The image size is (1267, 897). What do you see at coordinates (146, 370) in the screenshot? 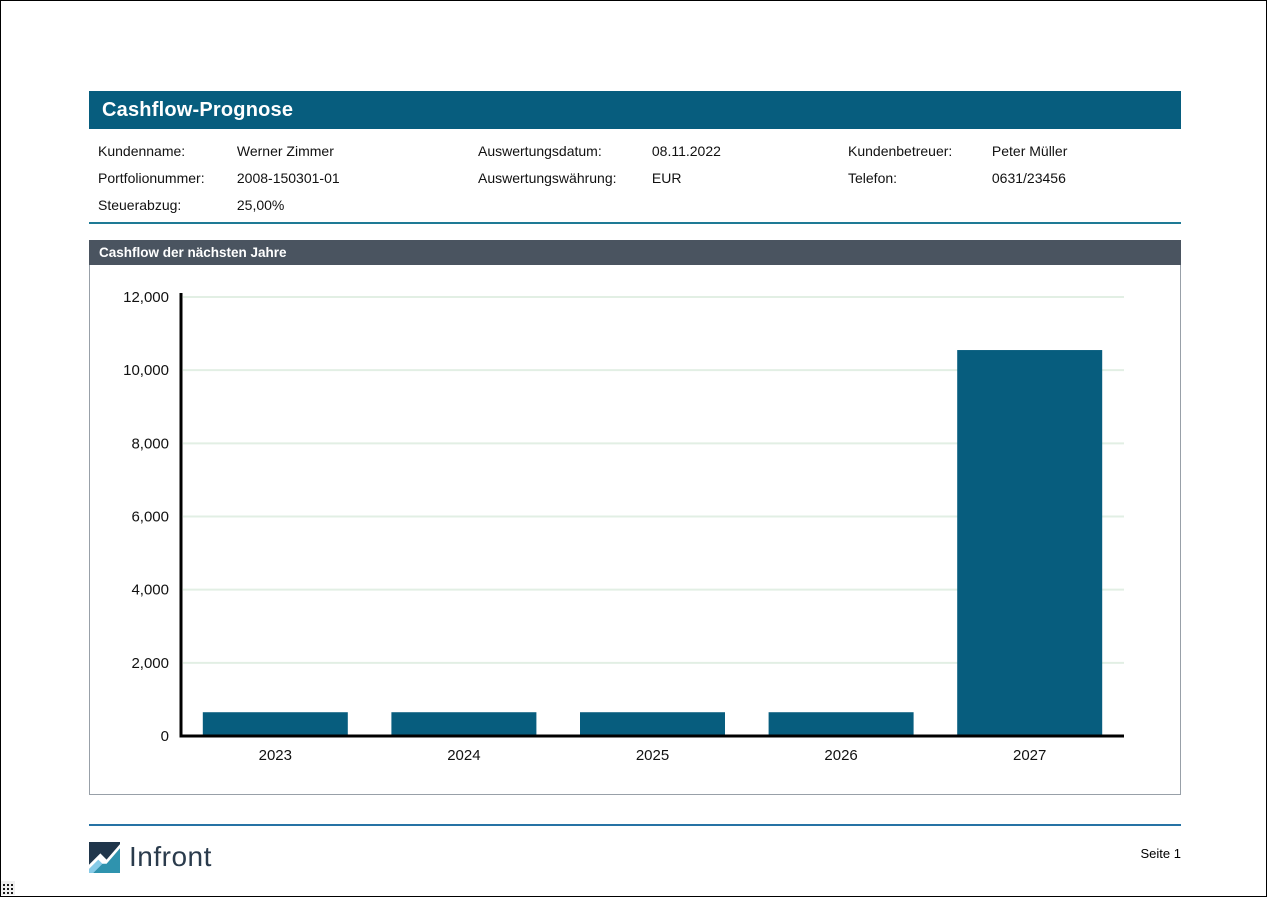
I see `svg-text: 10,000` at bounding box center [146, 370].